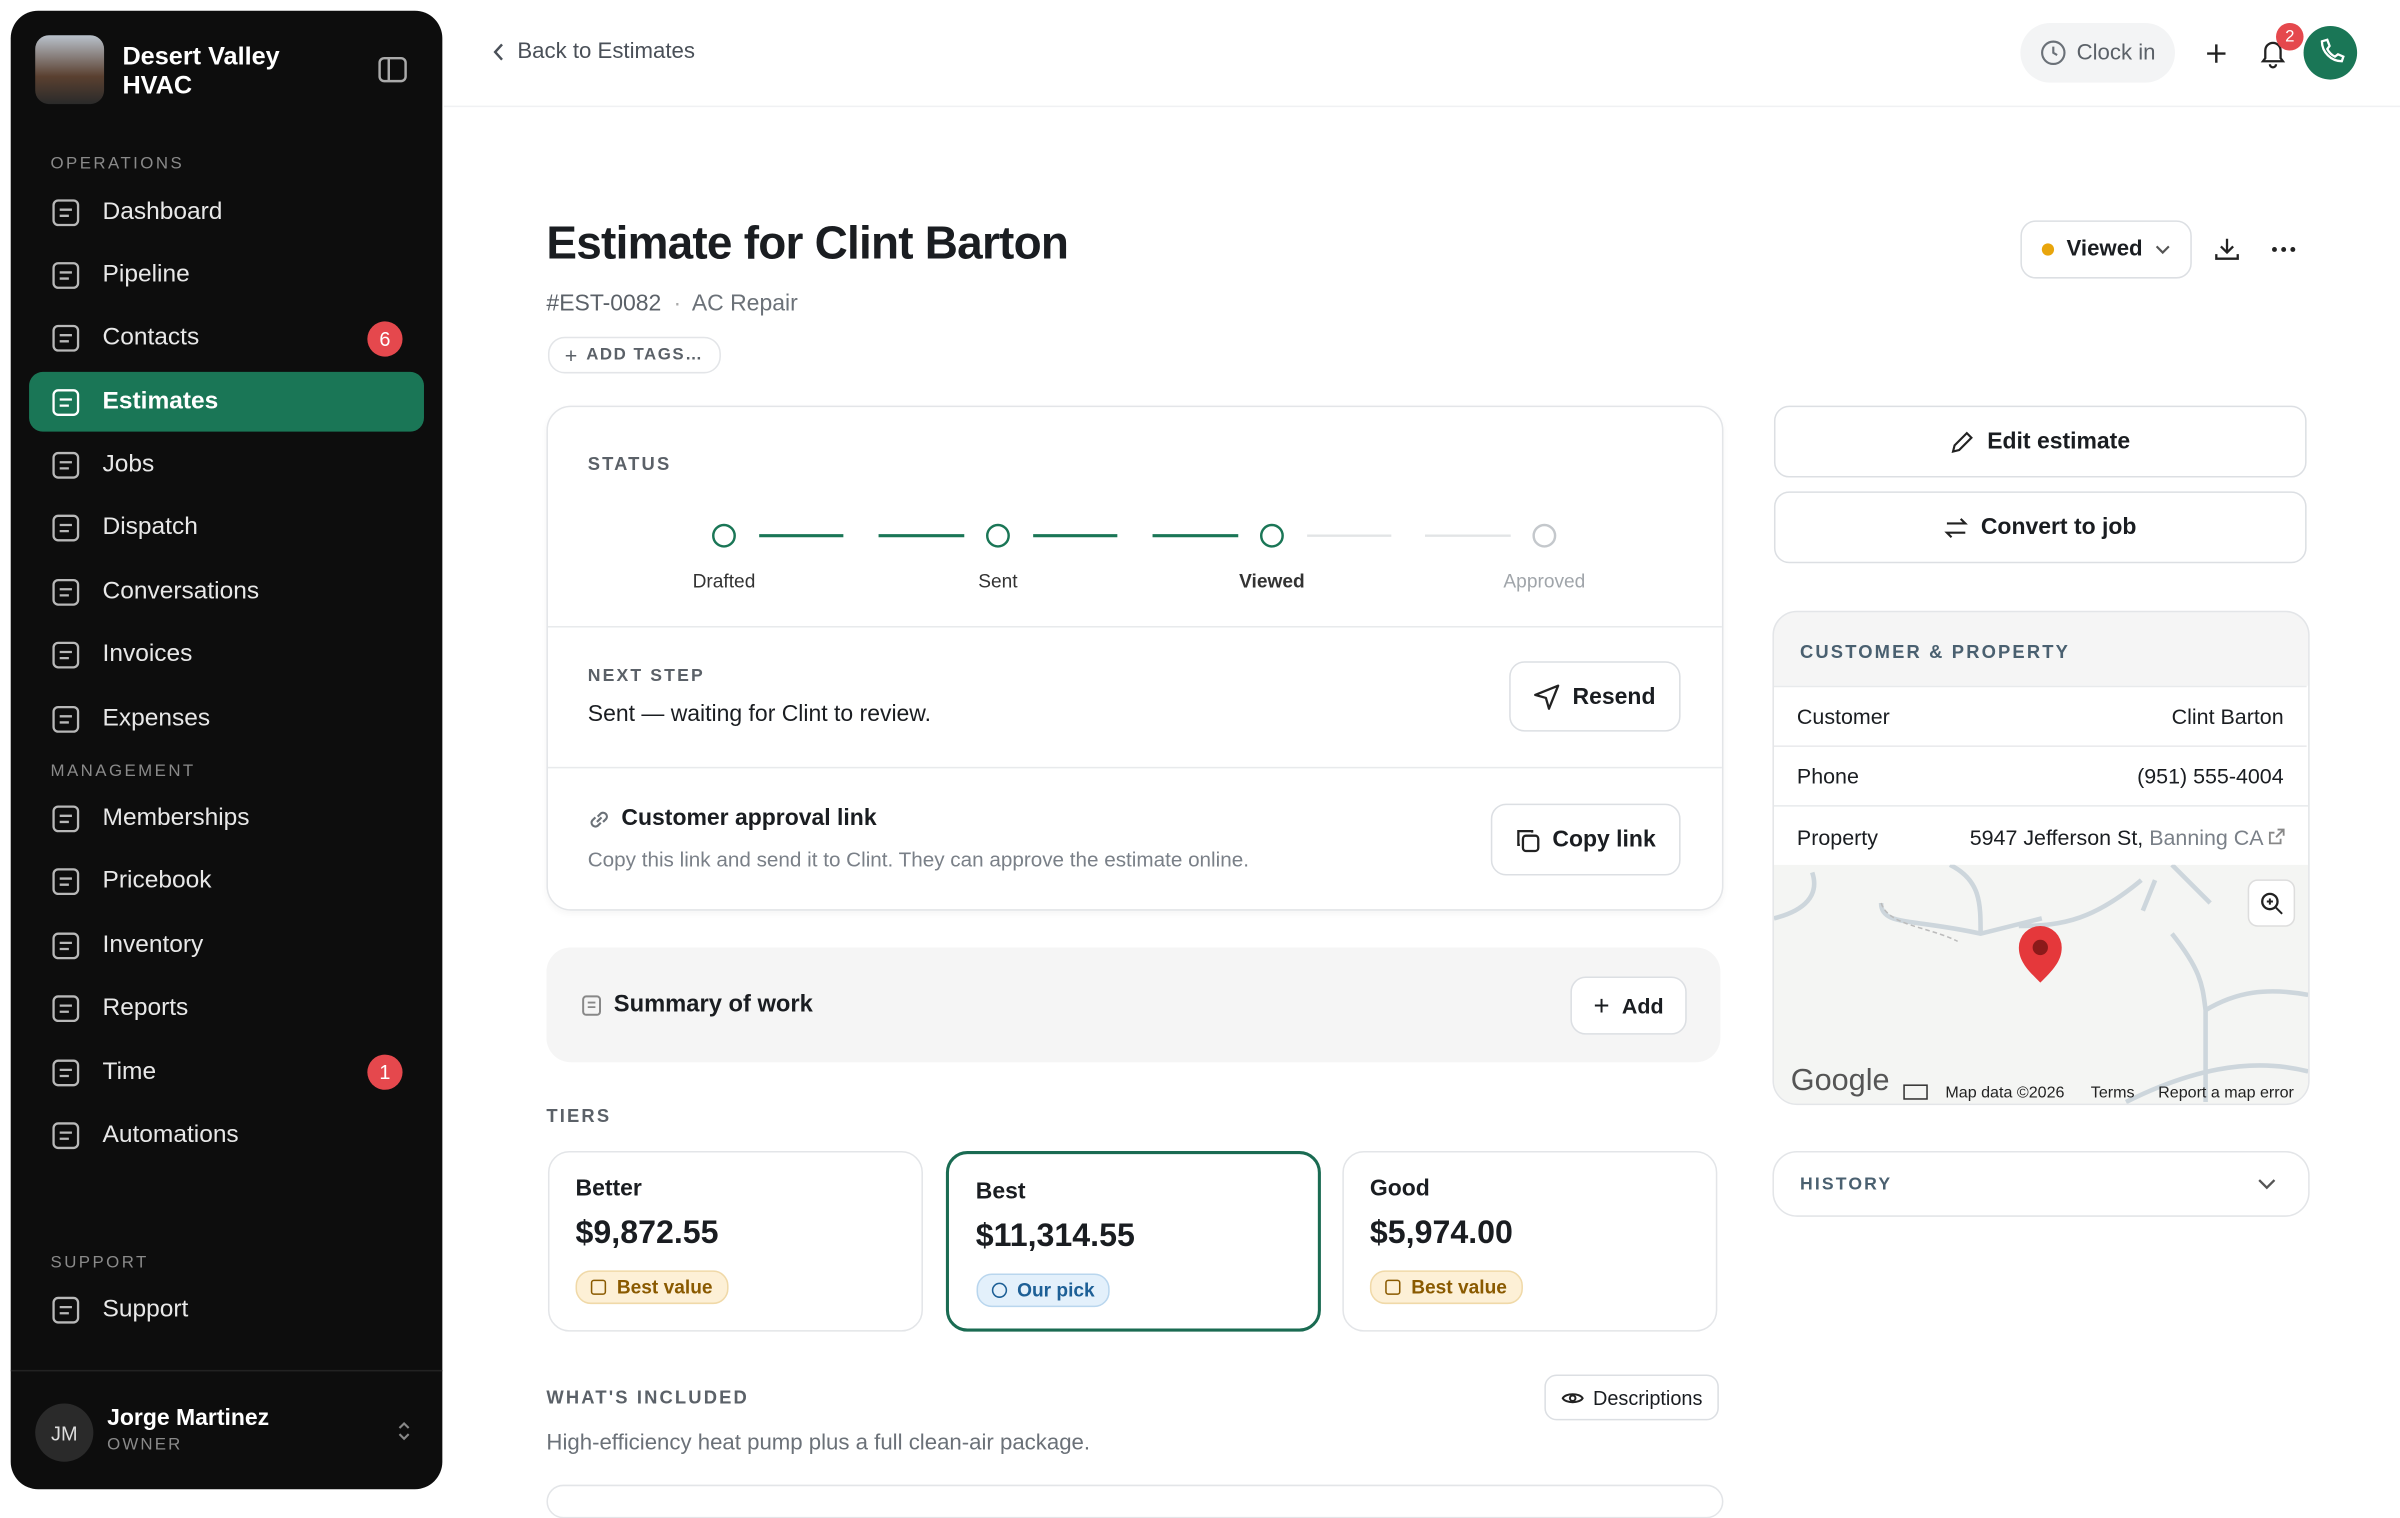 The image size is (2400, 1518). What do you see at coordinates (1421, 106) in the screenshot?
I see `topbar-divider` at bounding box center [1421, 106].